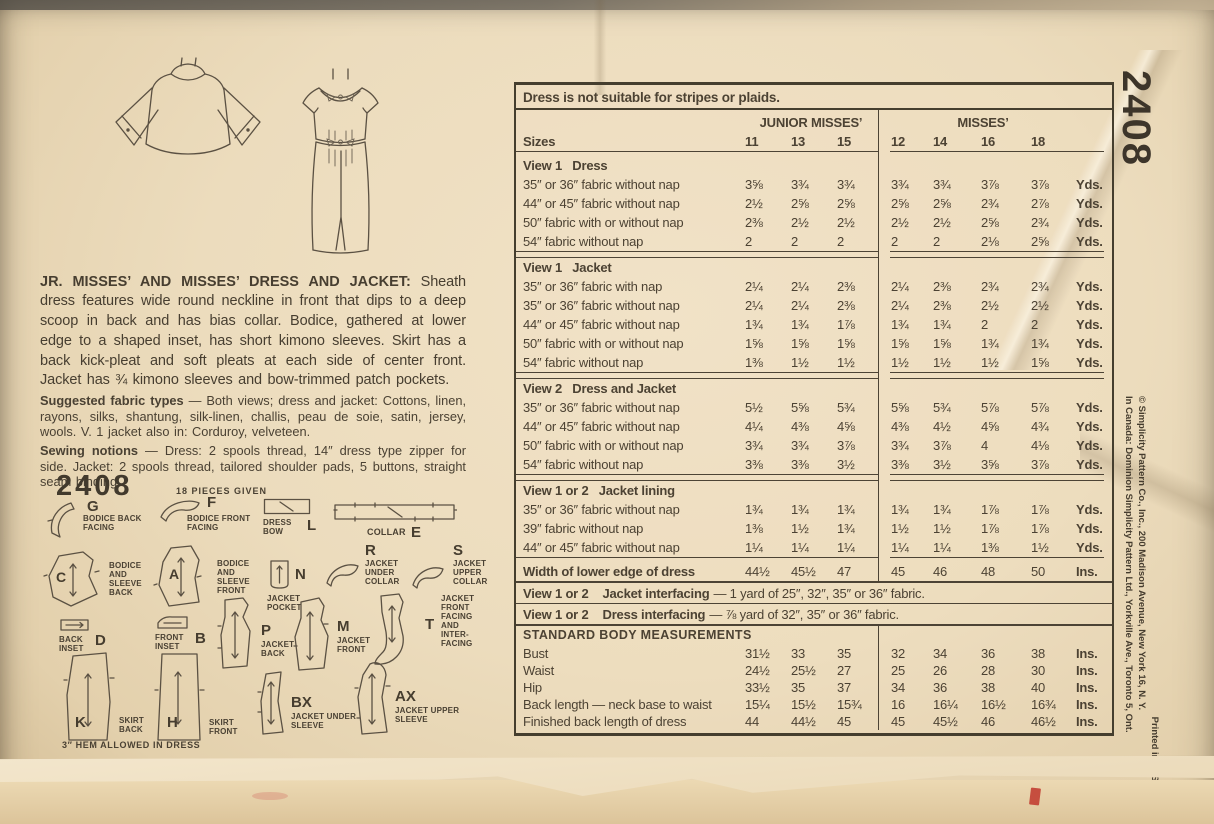  Describe the element at coordinates (846, 305) in the screenshot. I see `value-cell: 2⅜` at that location.